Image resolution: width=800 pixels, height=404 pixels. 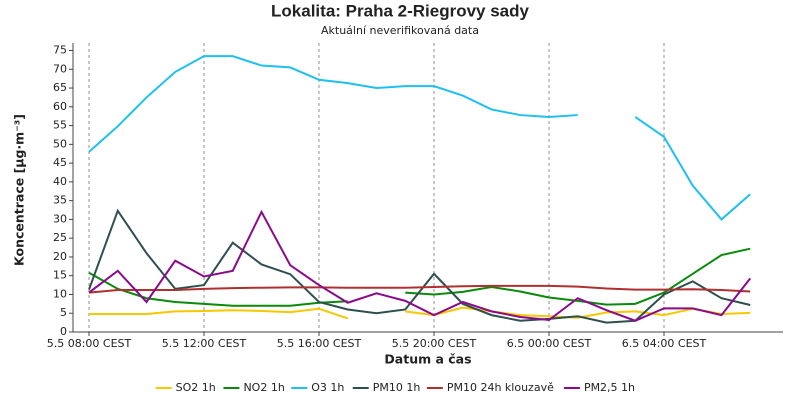 What do you see at coordinates (60, 275) in the screenshot?
I see `y-tick-label: 15` at bounding box center [60, 275].